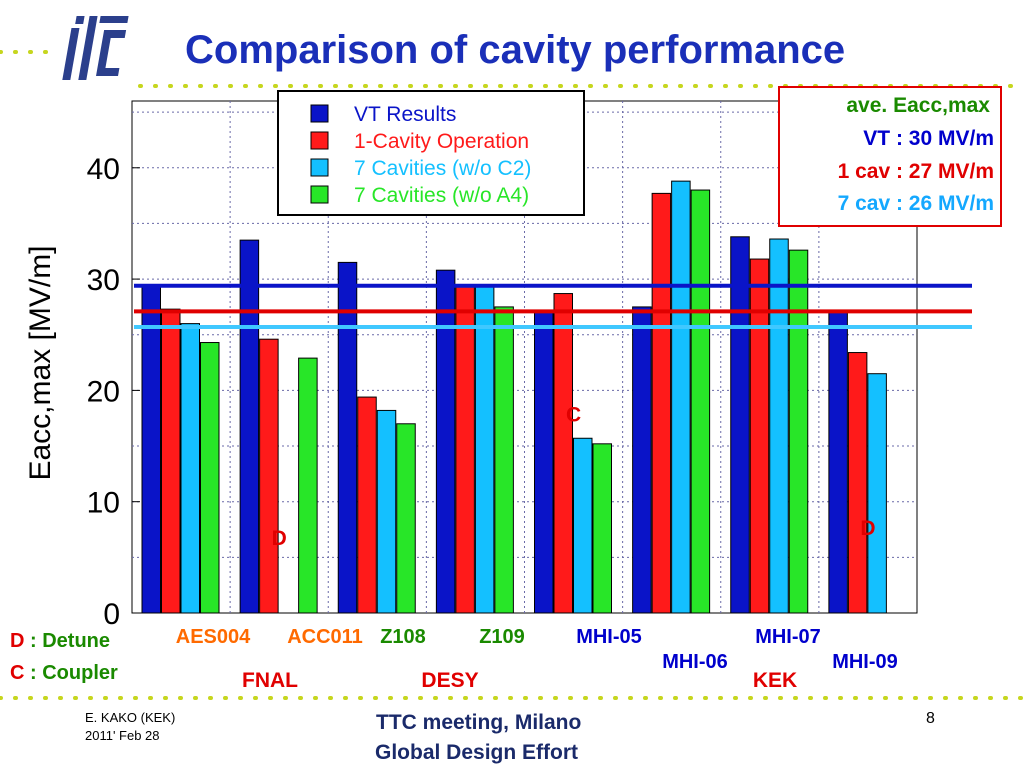 This screenshot has height=768, width=1024. What do you see at coordinates (479, 722) in the screenshot?
I see `footer-meeting: TTC meeting, Milano` at bounding box center [479, 722].